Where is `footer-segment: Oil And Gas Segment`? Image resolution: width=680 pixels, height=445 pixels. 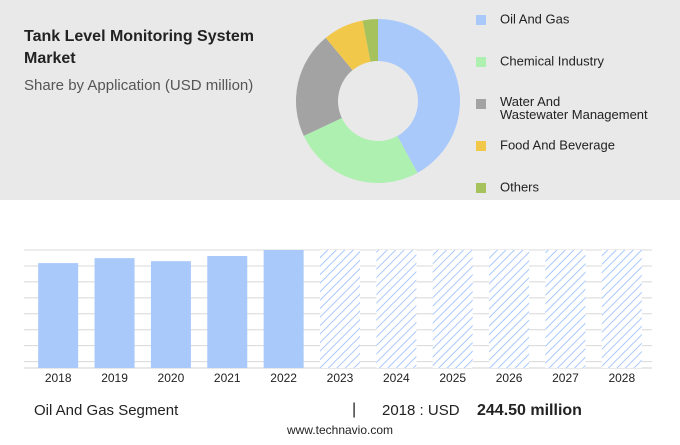
footer-segment: Oil And Gas Segment is located at coordinates (106, 410).